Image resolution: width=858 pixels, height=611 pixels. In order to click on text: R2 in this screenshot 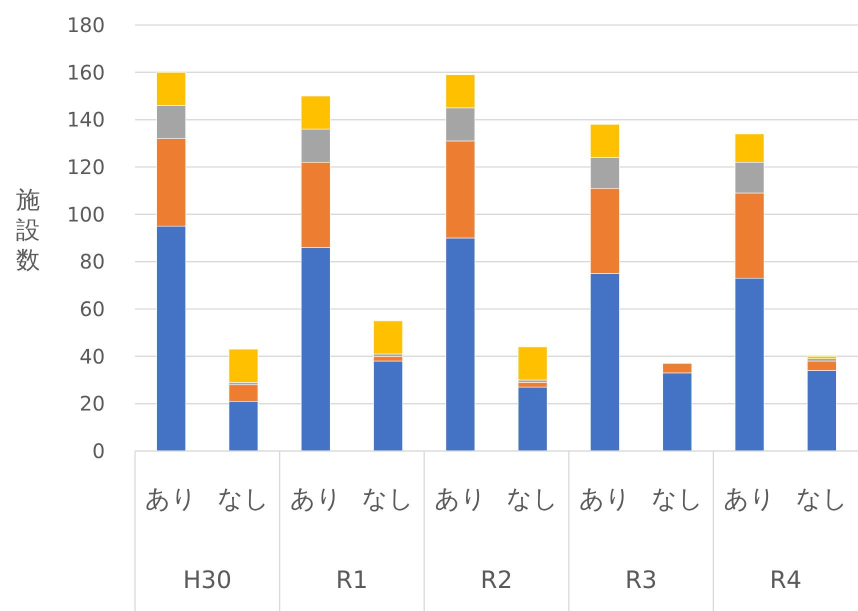, I will do `click(496, 580)`.